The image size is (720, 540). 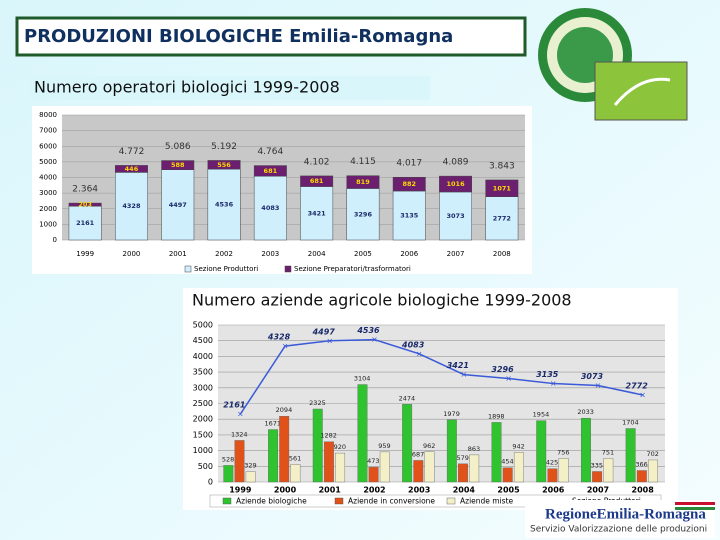 What do you see at coordinates (317, 213) in the screenshot?
I see `value-label: 3421` at bounding box center [317, 213].